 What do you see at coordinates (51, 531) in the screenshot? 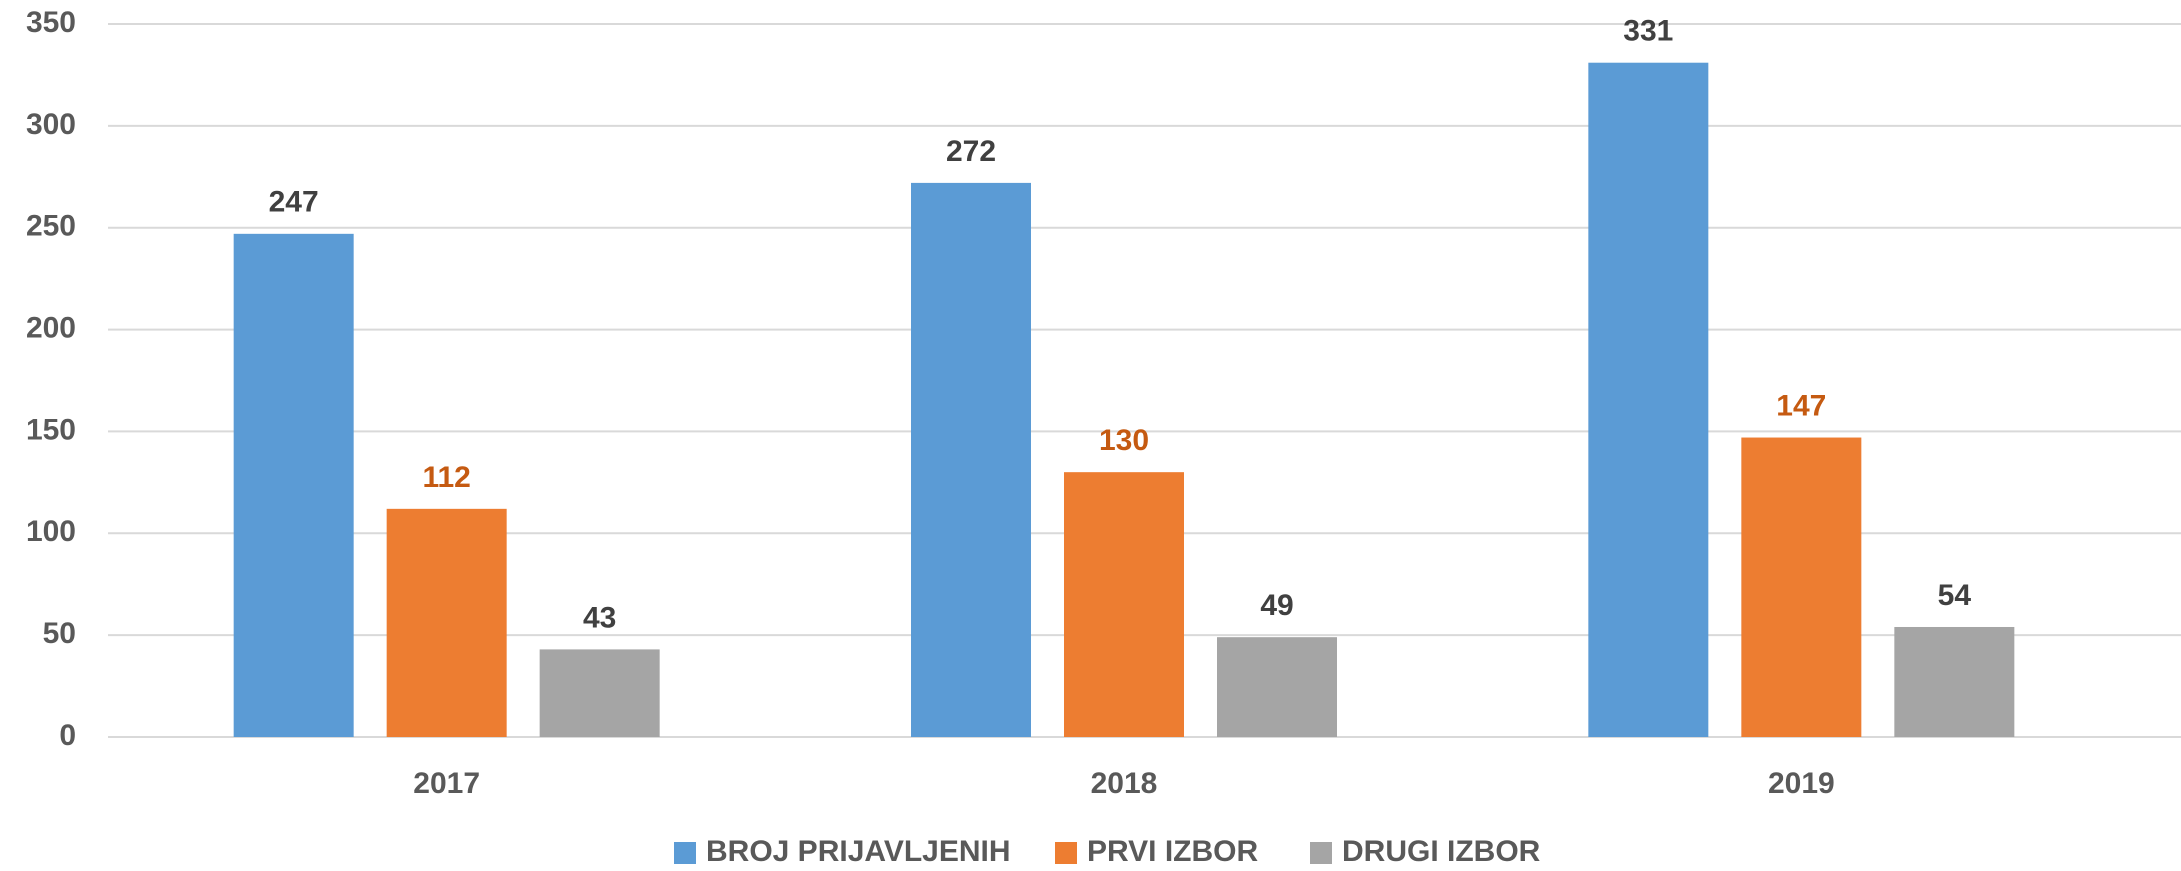
I see `y-tick-label: 100` at bounding box center [51, 531].